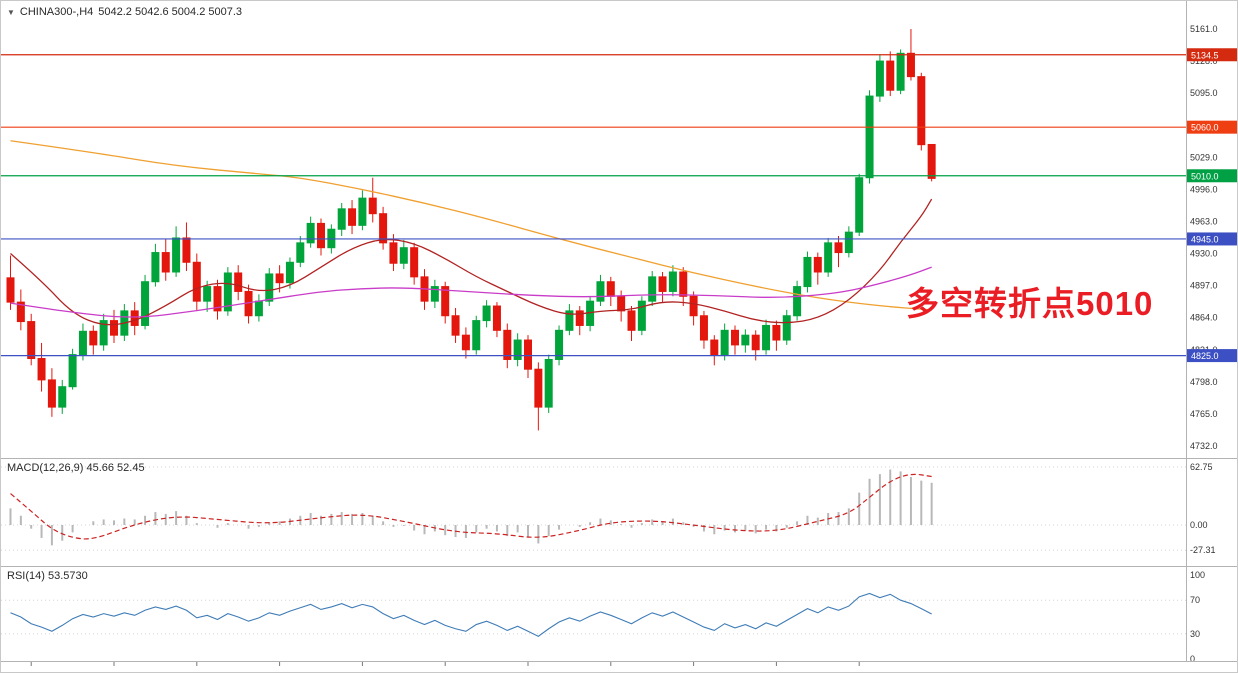 The image size is (1238, 673). I want to click on rsi-indicator-label: RSI(14) 53.5730, so click(47, 576).